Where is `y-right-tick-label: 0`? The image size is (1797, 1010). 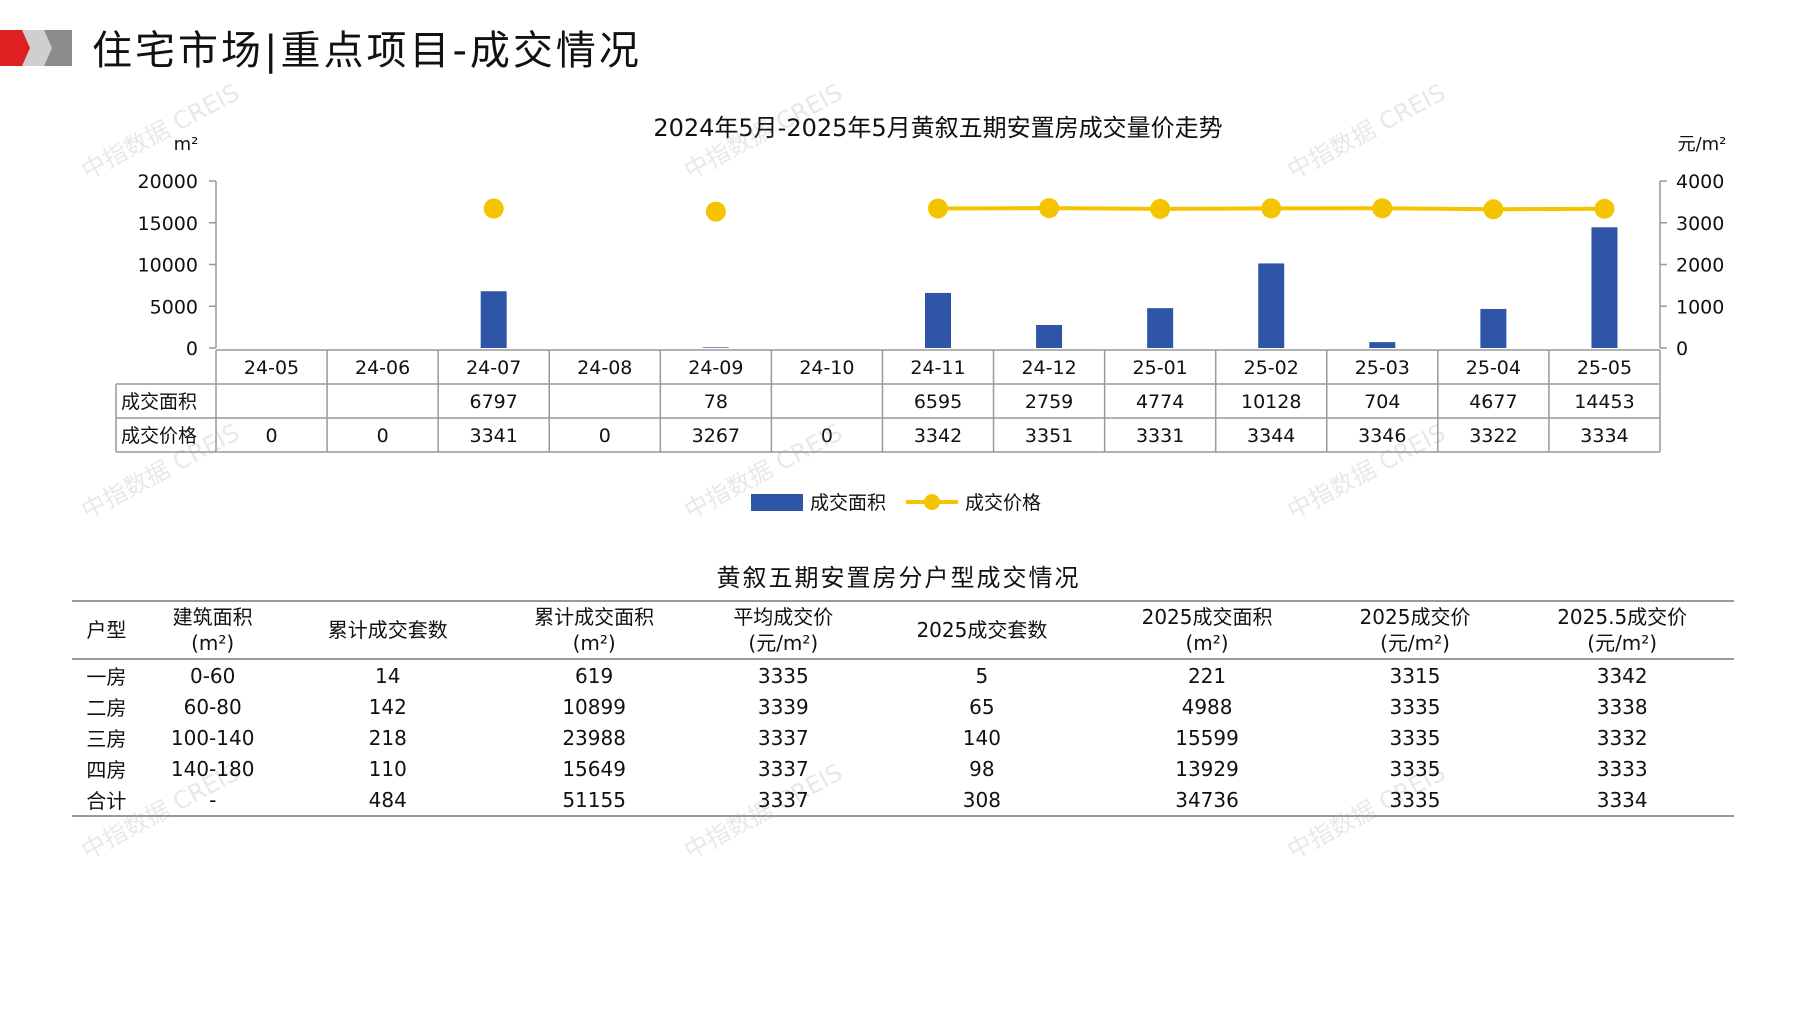 y-right-tick-label: 0 is located at coordinates (1682, 349).